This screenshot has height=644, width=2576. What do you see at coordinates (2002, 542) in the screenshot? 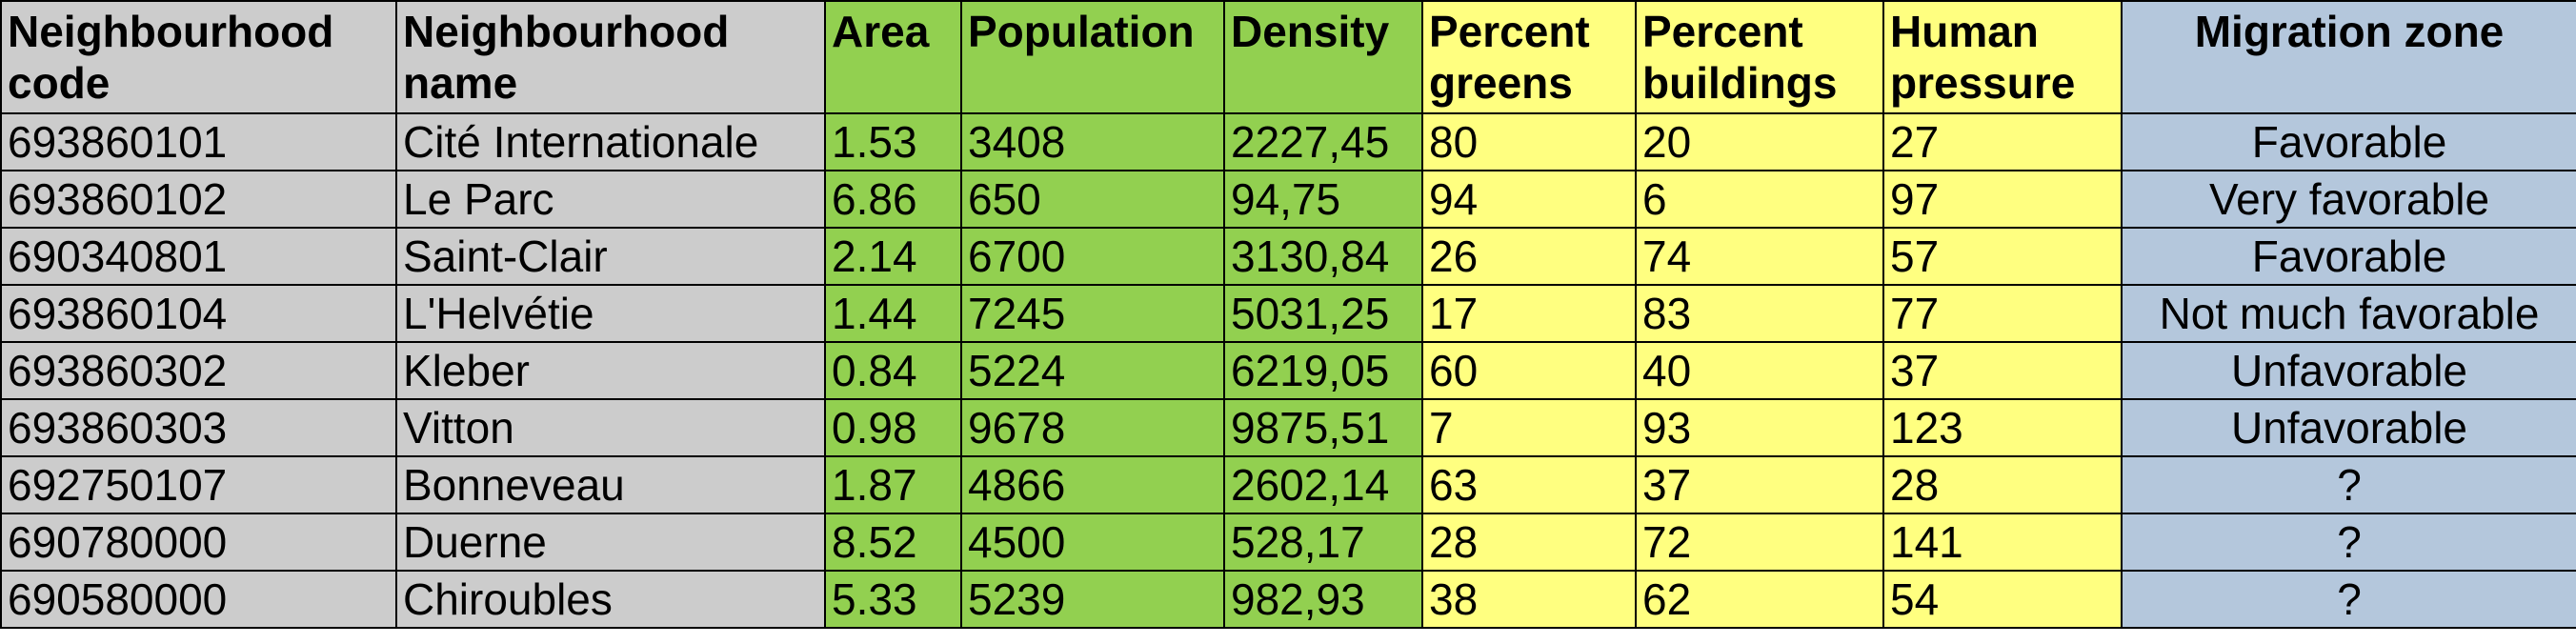
I see `cell-pressure: 141` at bounding box center [2002, 542].